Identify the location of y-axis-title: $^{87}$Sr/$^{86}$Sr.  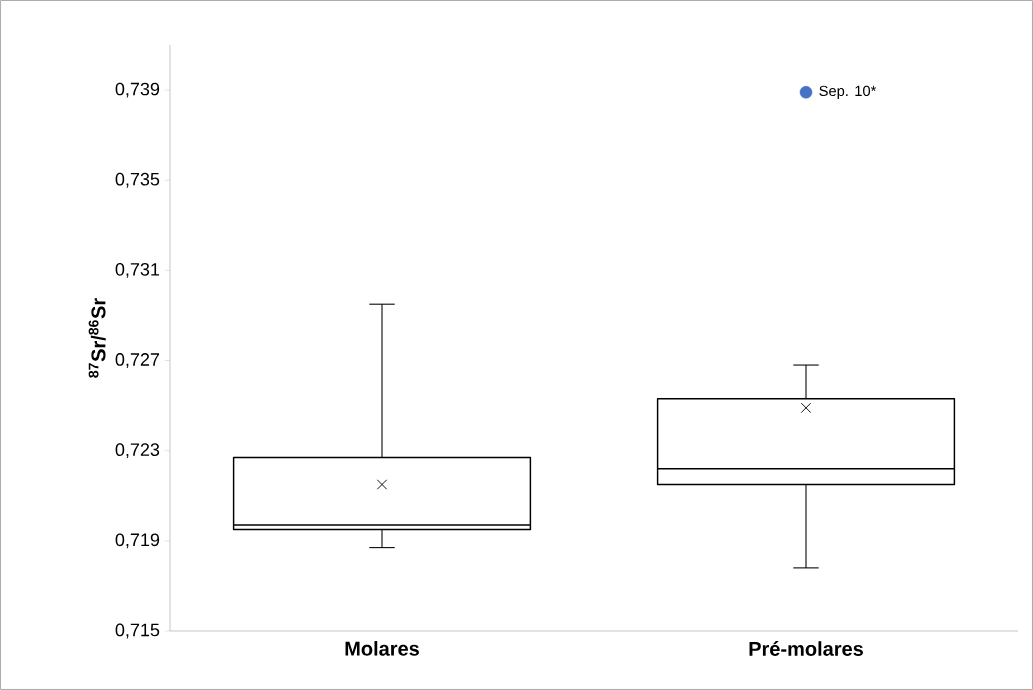
(97, 338).